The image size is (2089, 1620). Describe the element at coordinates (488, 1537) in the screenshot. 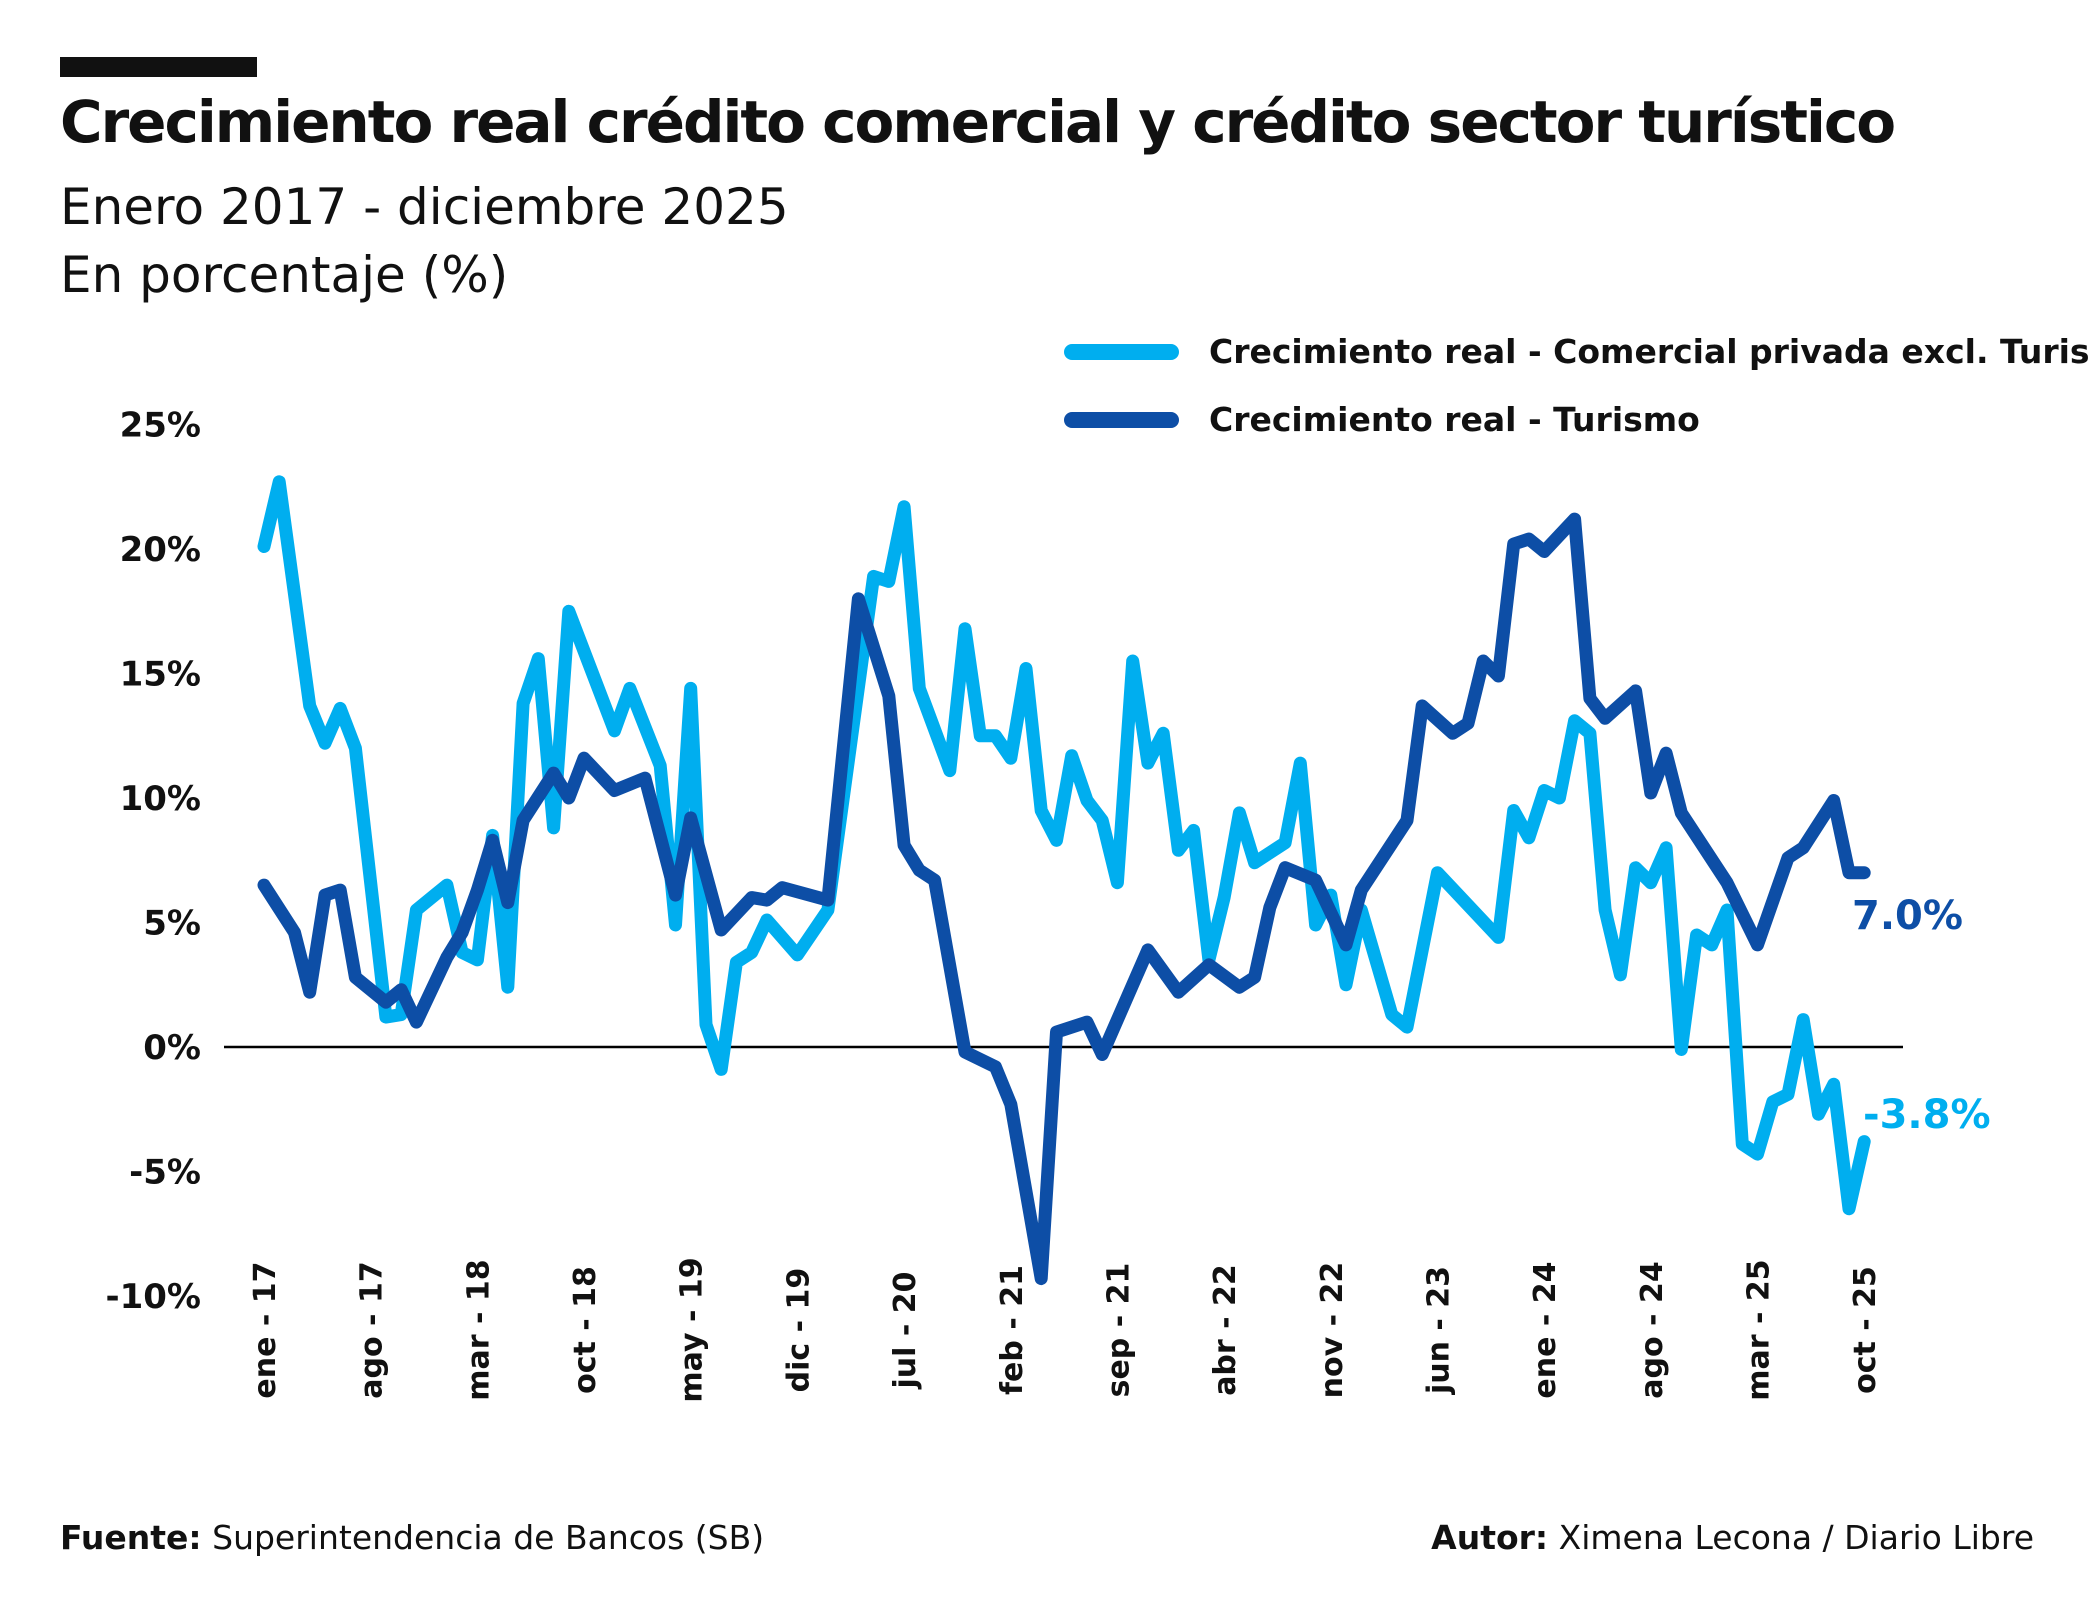

I see `source-text: Superintendencia de Bancos (SB)` at that location.